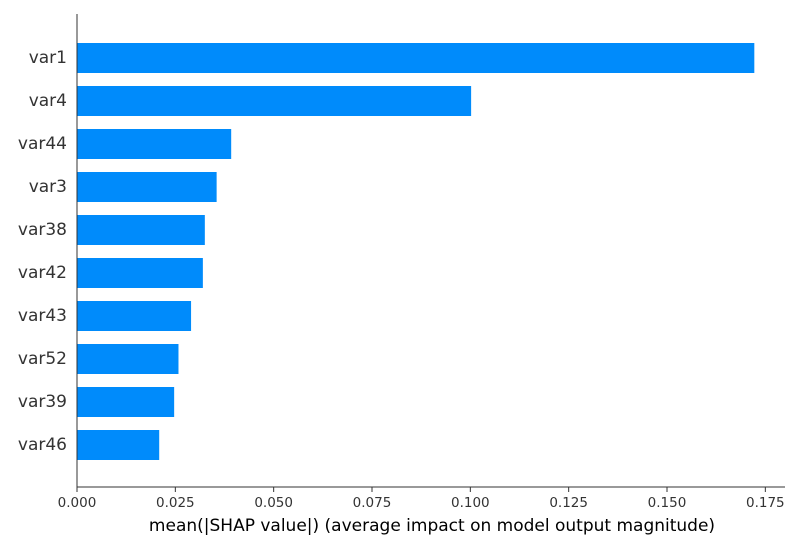 This screenshot has width=800, height=550. Describe the element at coordinates (42, 359) in the screenshot. I see `y-tick-label-var52: var52` at that location.